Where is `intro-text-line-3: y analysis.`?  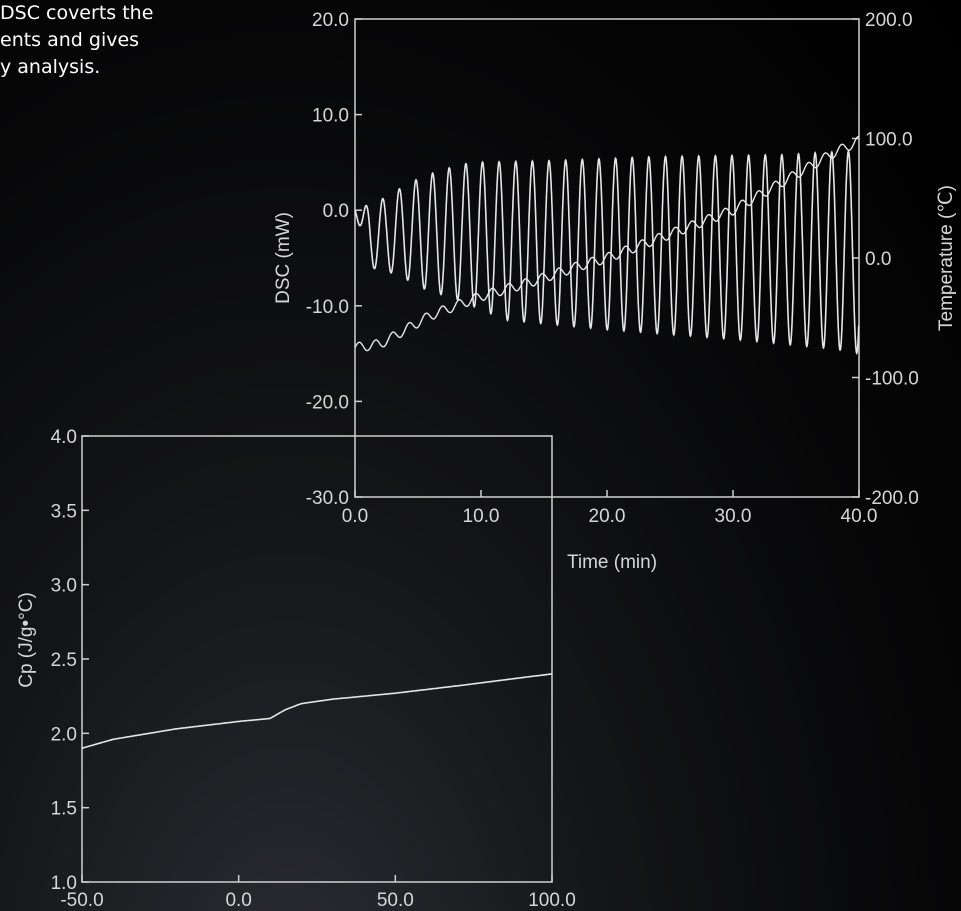
intro-text-line-3: y analysis. is located at coordinates (50, 67).